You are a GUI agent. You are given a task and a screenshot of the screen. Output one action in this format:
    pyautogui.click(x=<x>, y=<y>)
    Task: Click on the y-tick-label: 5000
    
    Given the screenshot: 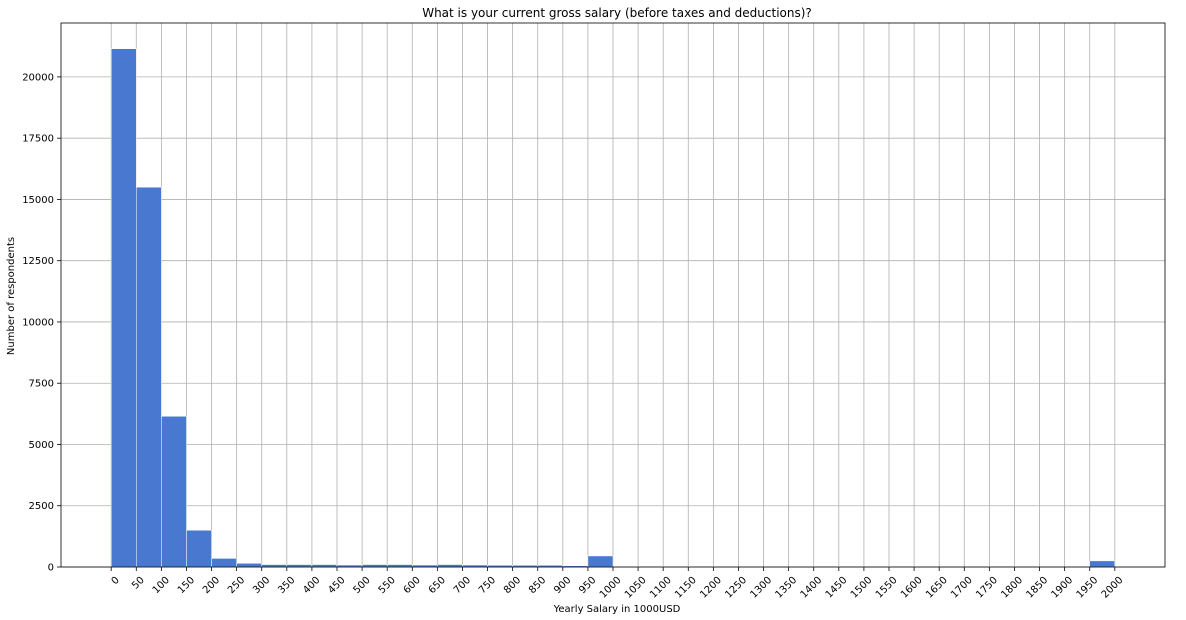 What is the action you would take?
    pyautogui.click(x=41, y=445)
    